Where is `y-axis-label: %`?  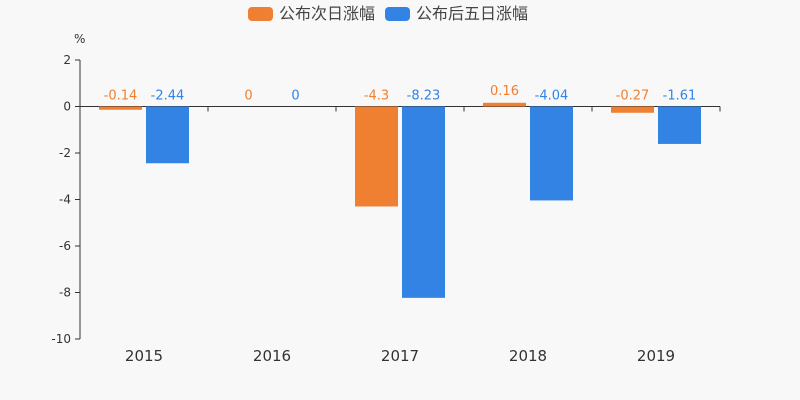
y-axis-label: % is located at coordinates (79, 39).